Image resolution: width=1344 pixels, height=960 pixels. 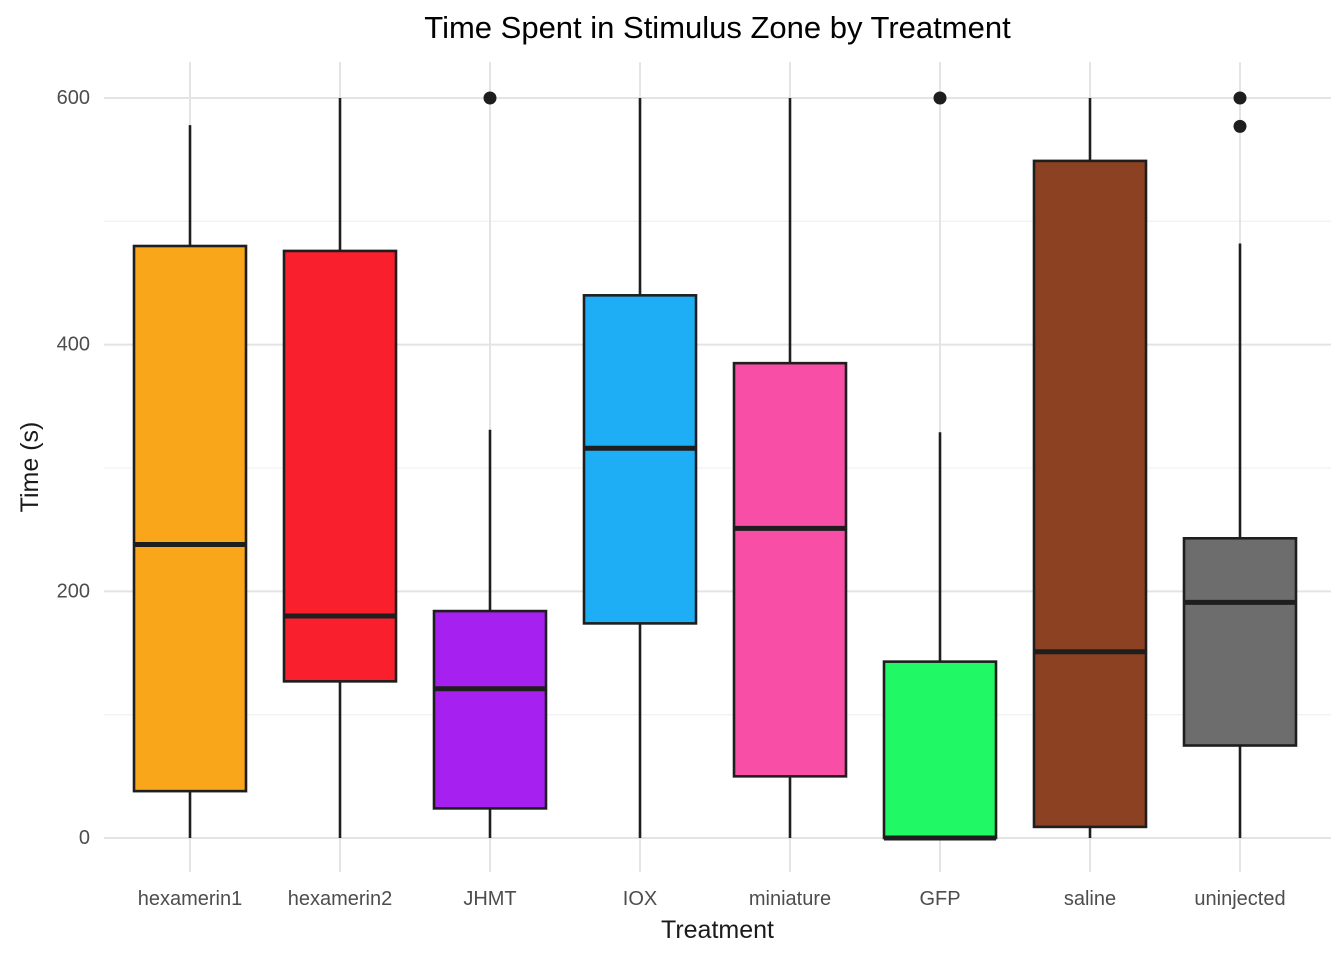 What do you see at coordinates (717, 27) in the screenshot?
I see `chart-title: Time Spent in Stimulus Zone by Treatment` at bounding box center [717, 27].